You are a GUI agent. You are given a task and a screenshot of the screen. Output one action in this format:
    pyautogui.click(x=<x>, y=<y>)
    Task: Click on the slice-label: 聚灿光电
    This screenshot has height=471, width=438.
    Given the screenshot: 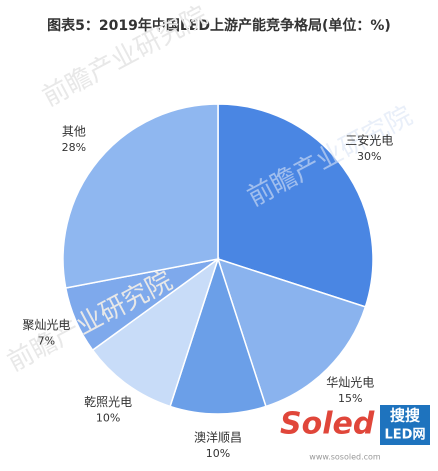 What is the action you would take?
    pyautogui.click(x=46, y=325)
    